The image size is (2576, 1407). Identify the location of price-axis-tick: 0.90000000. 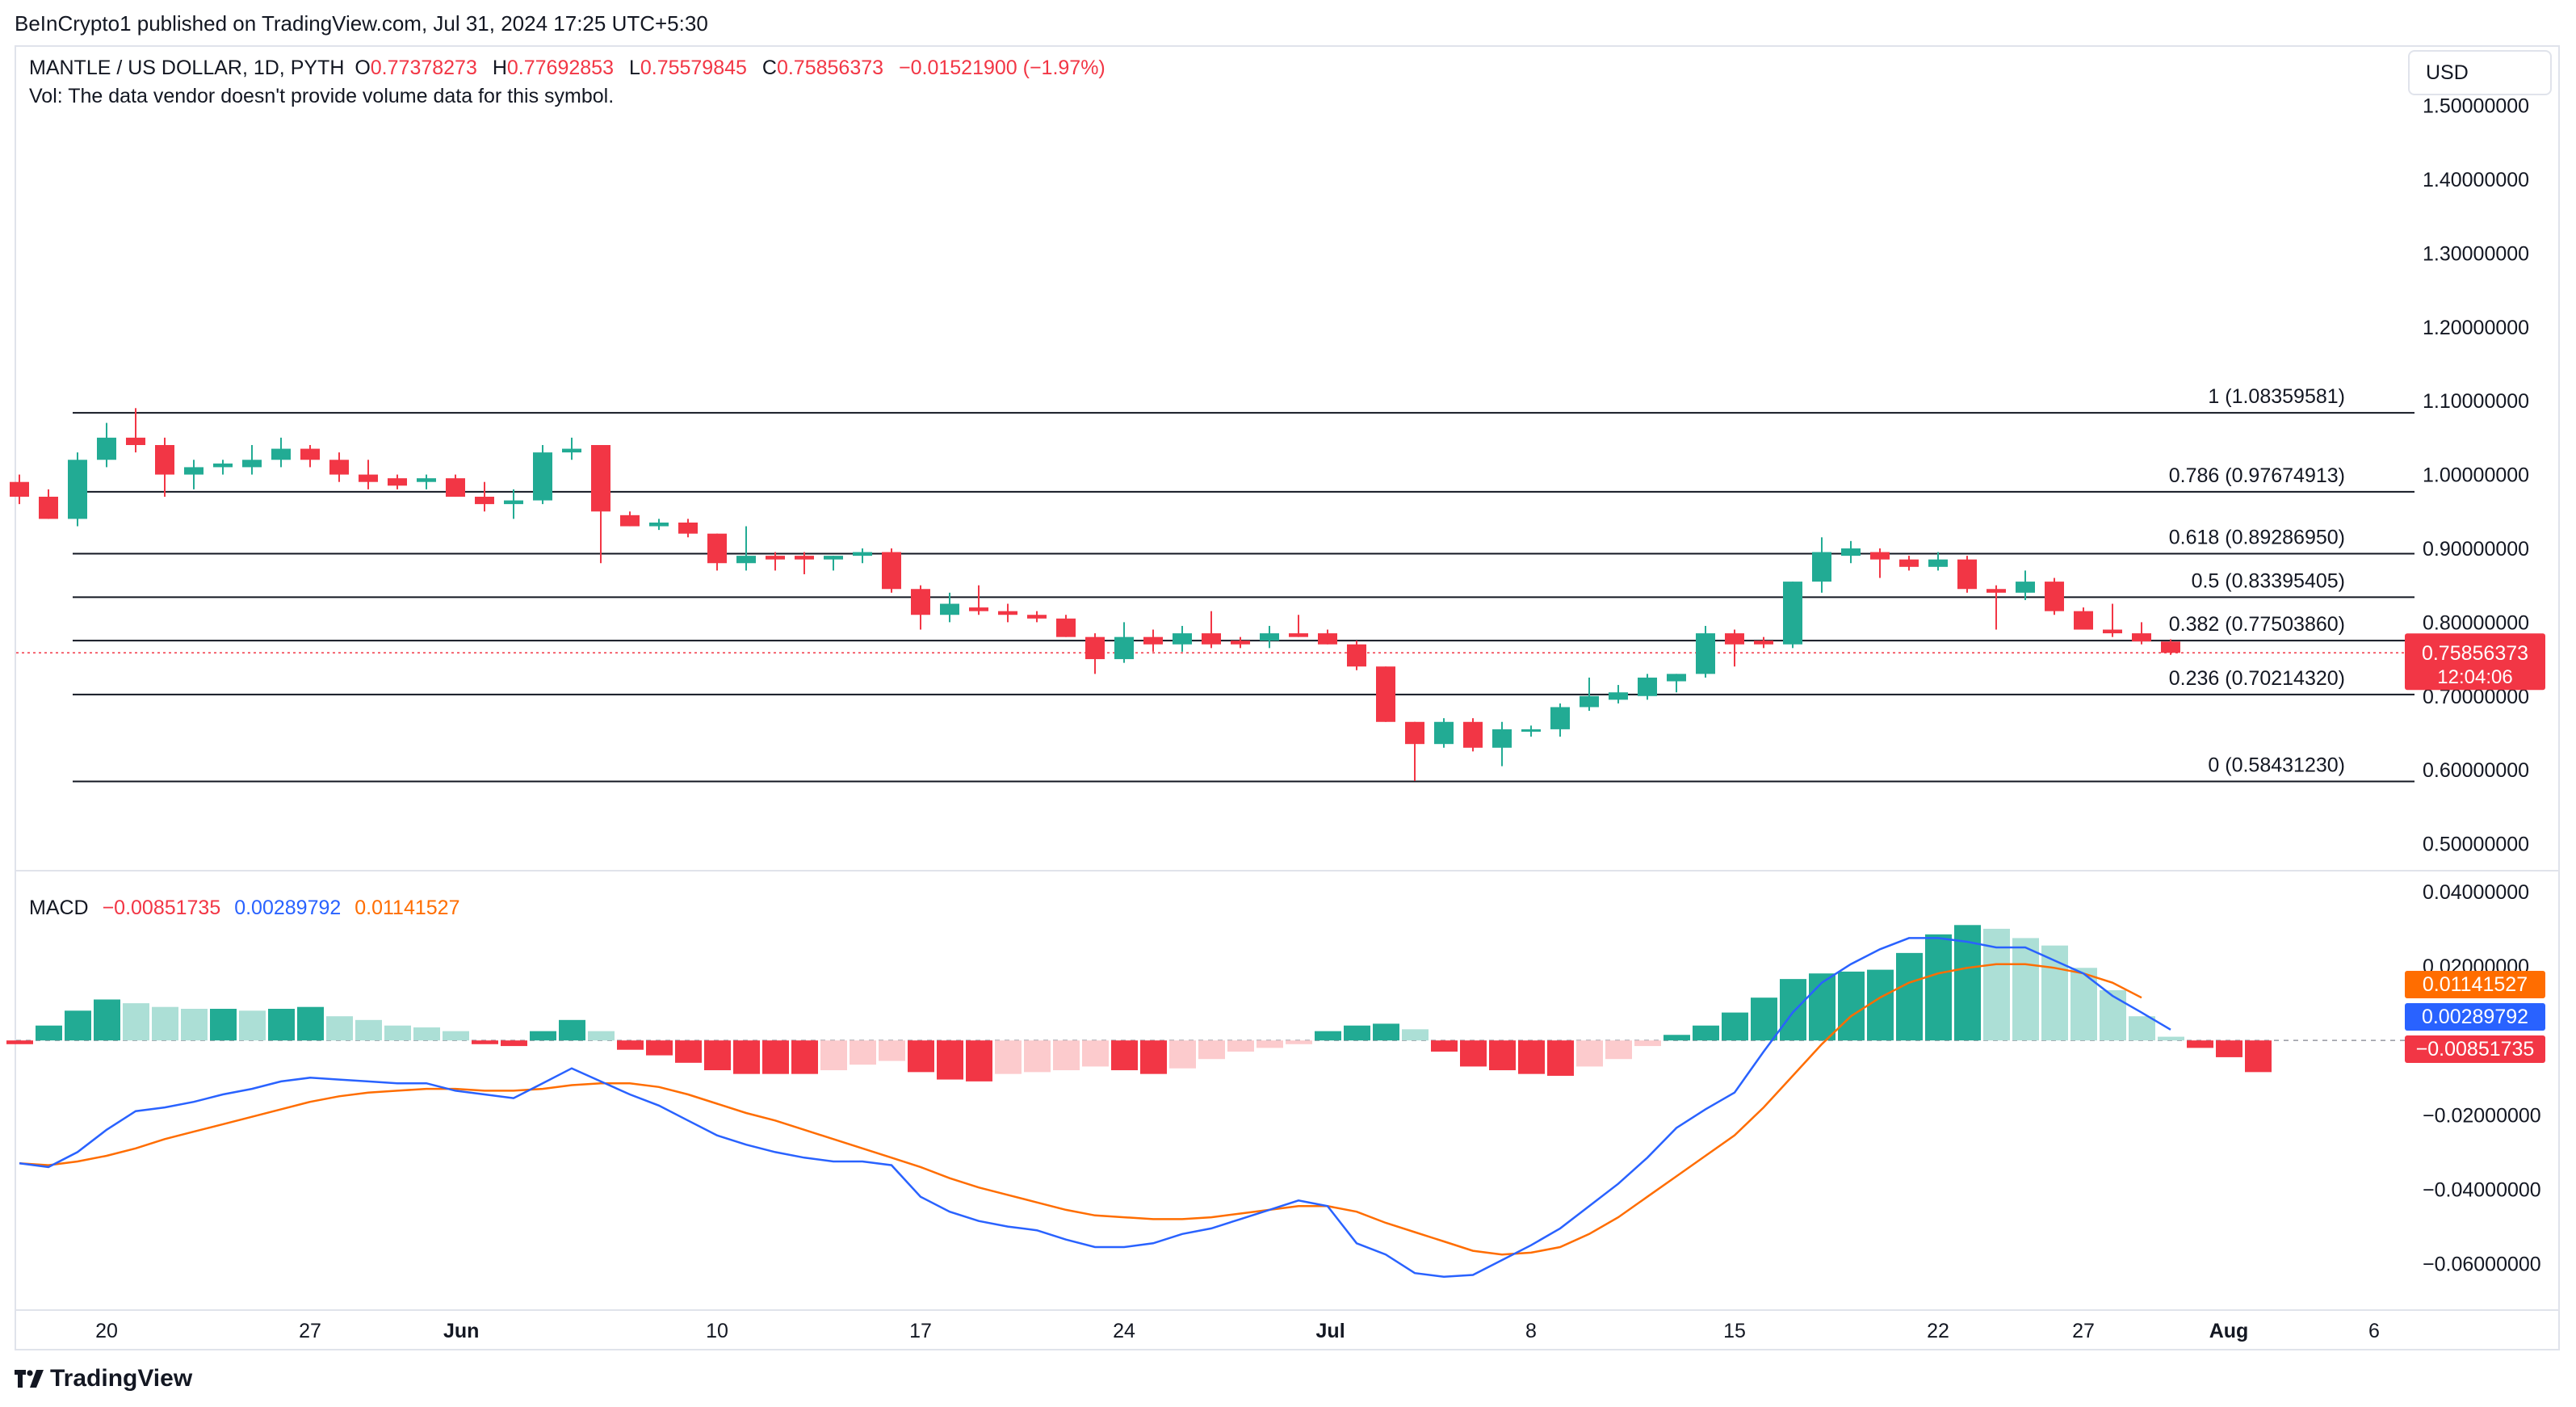
(2476, 549).